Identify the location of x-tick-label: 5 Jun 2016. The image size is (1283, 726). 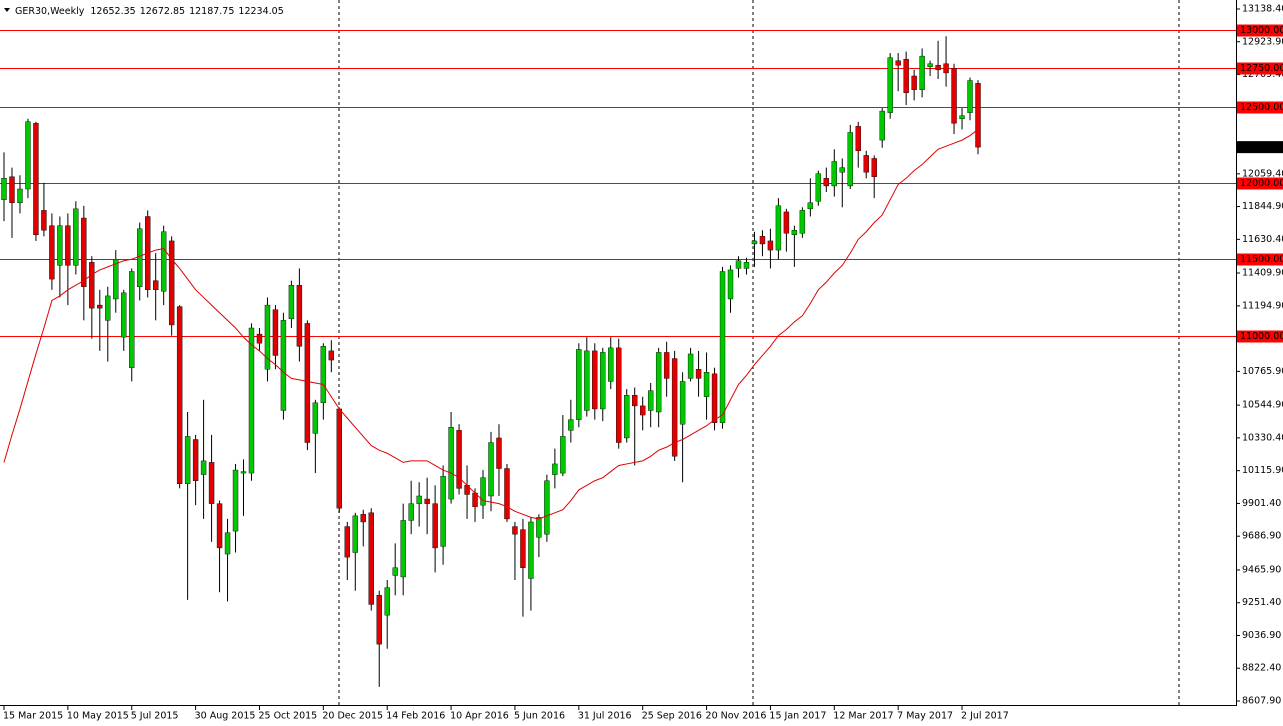
(539, 716).